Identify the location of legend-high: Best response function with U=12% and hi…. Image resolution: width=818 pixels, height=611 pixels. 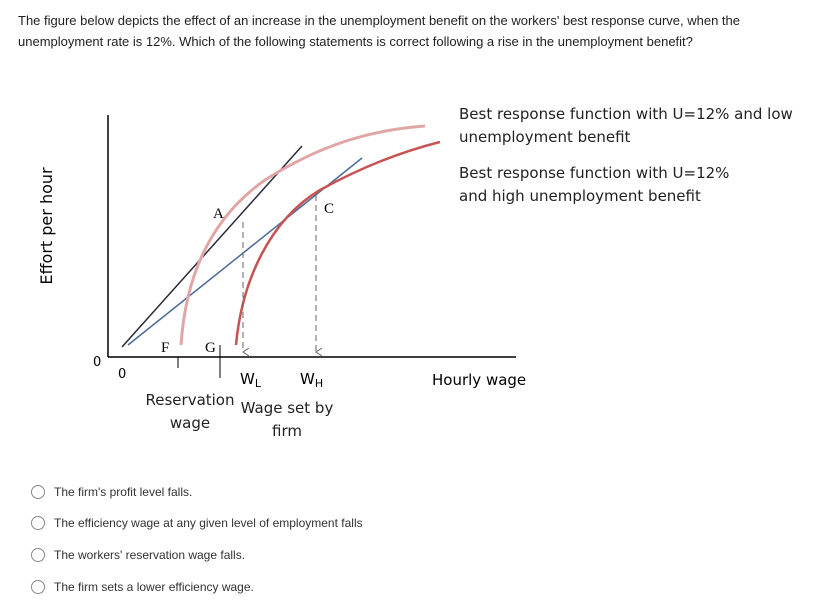
(594, 184).